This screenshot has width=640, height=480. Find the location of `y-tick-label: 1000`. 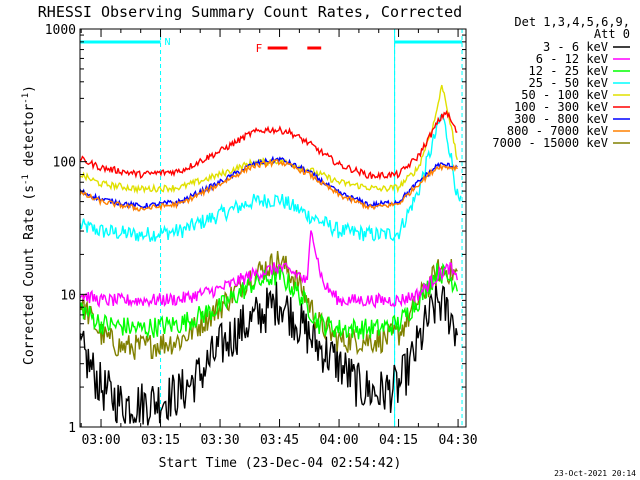

y-tick-label: 1000 is located at coordinates (60, 30).